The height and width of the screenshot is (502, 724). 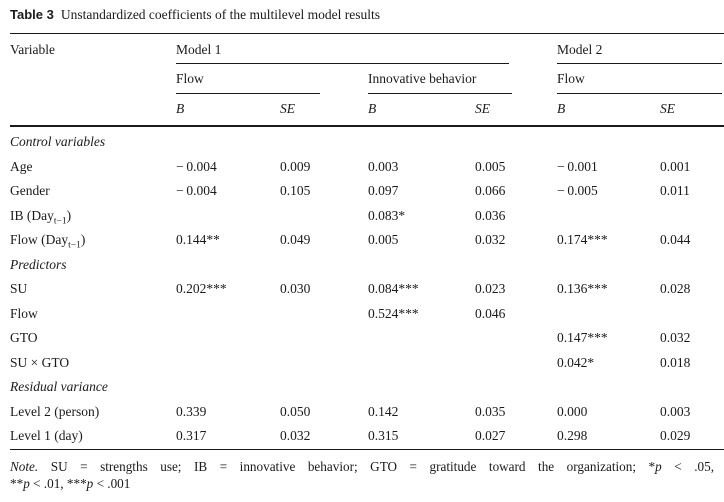 What do you see at coordinates (577, 166) in the screenshot?
I see `value-cell: − 0.001` at bounding box center [577, 166].